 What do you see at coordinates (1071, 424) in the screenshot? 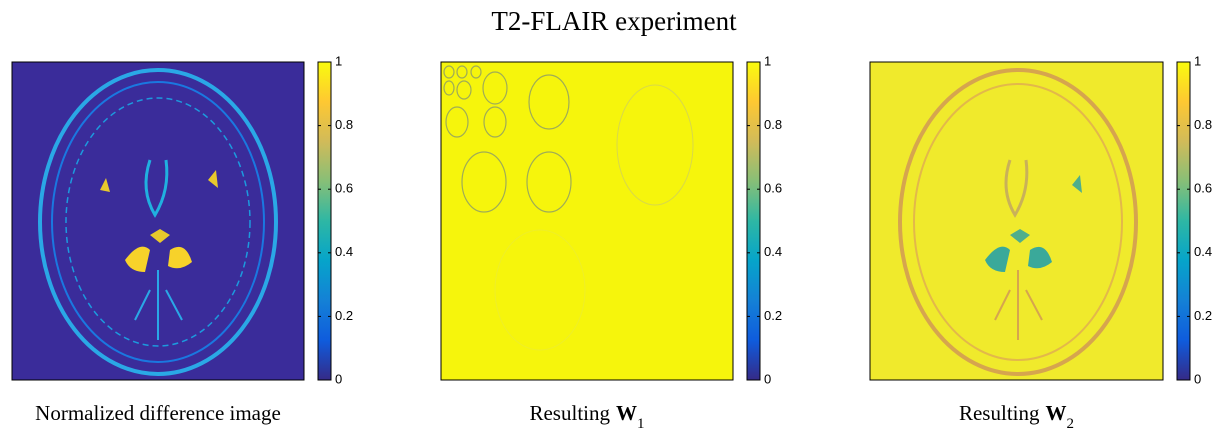
I see `caption-subscript: 2` at bounding box center [1071, 424].